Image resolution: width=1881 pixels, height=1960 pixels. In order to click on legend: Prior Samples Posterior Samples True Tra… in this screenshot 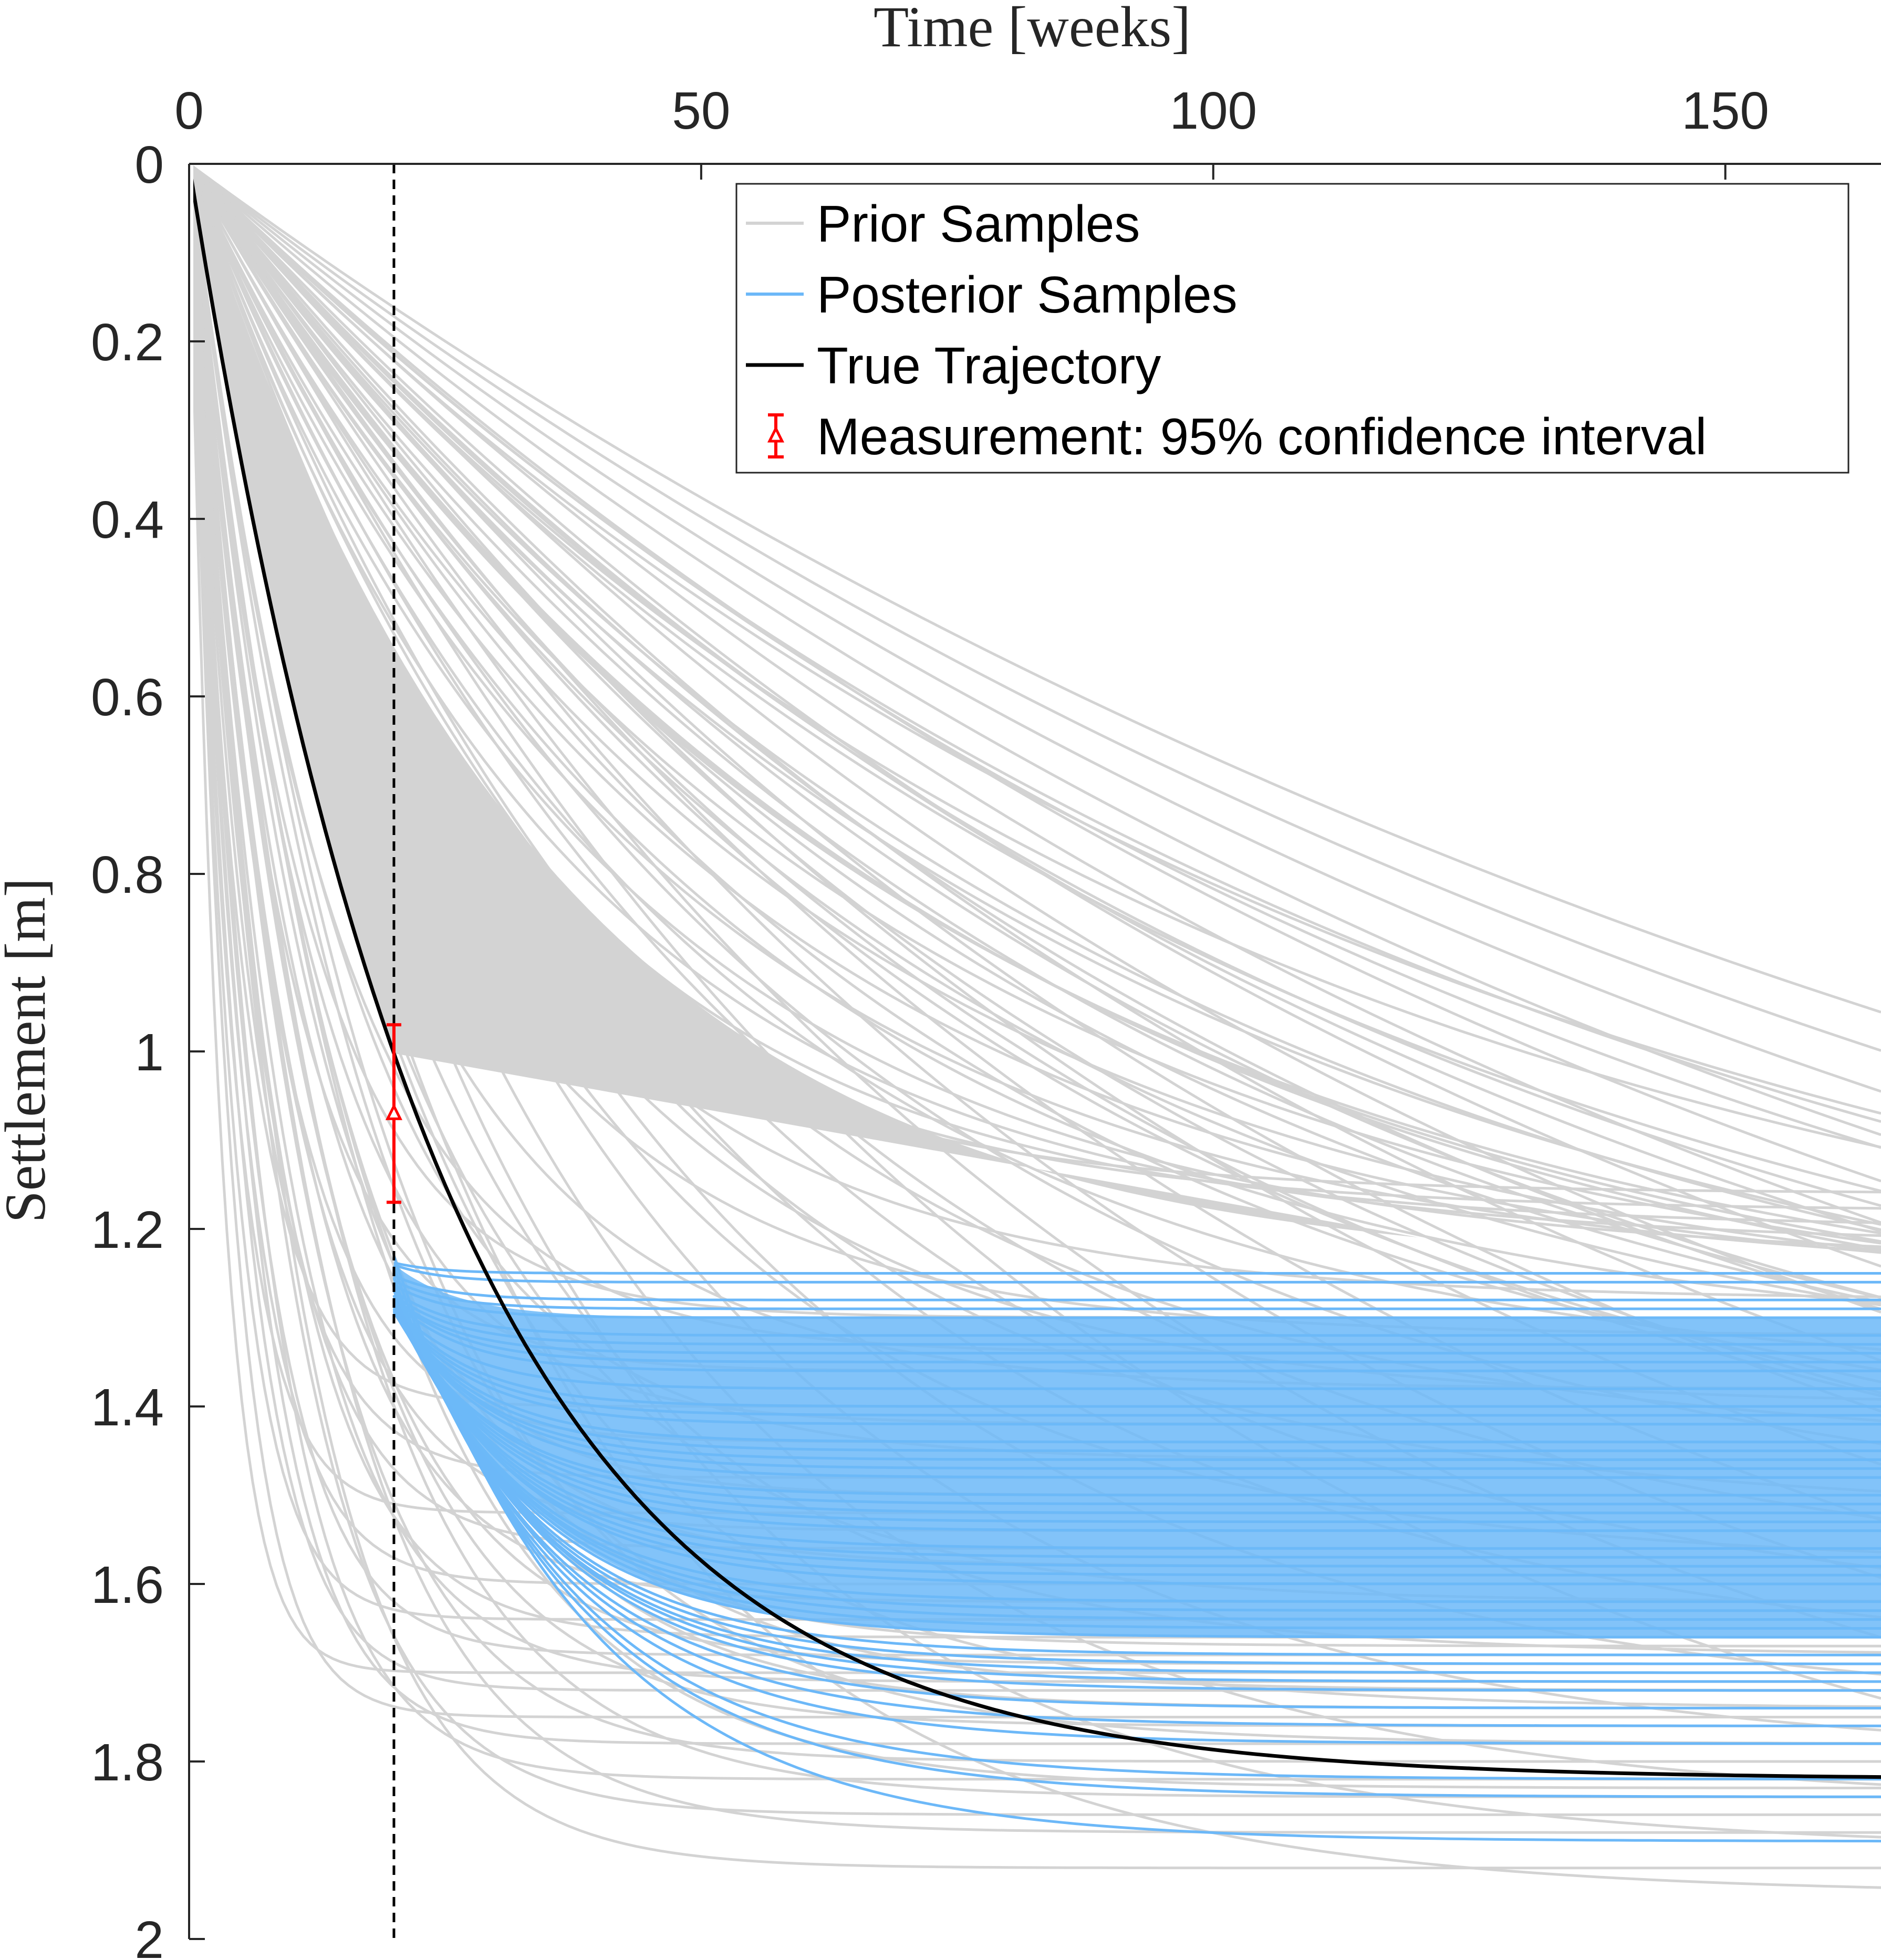, I will do `click(1292, 329)`.